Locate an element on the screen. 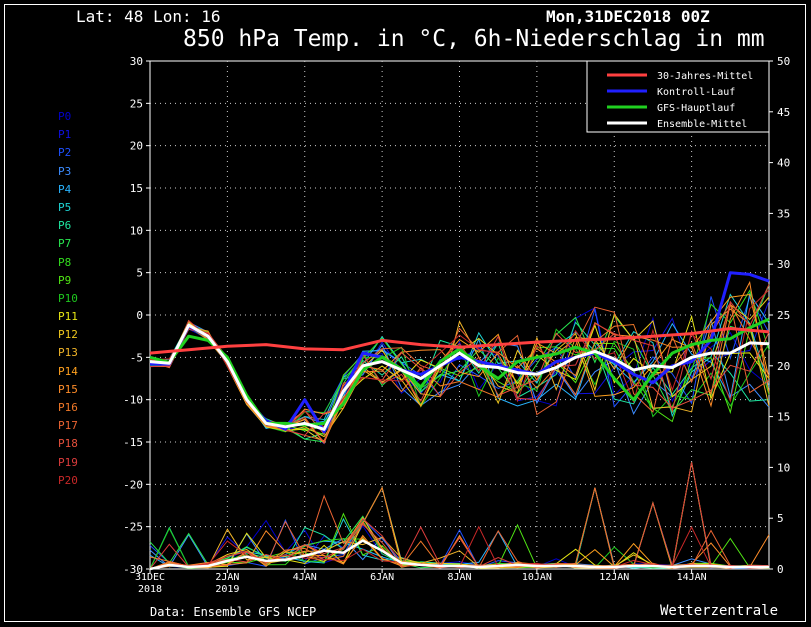  y2-tick-label: 5 is located at coordinates (780, 518).